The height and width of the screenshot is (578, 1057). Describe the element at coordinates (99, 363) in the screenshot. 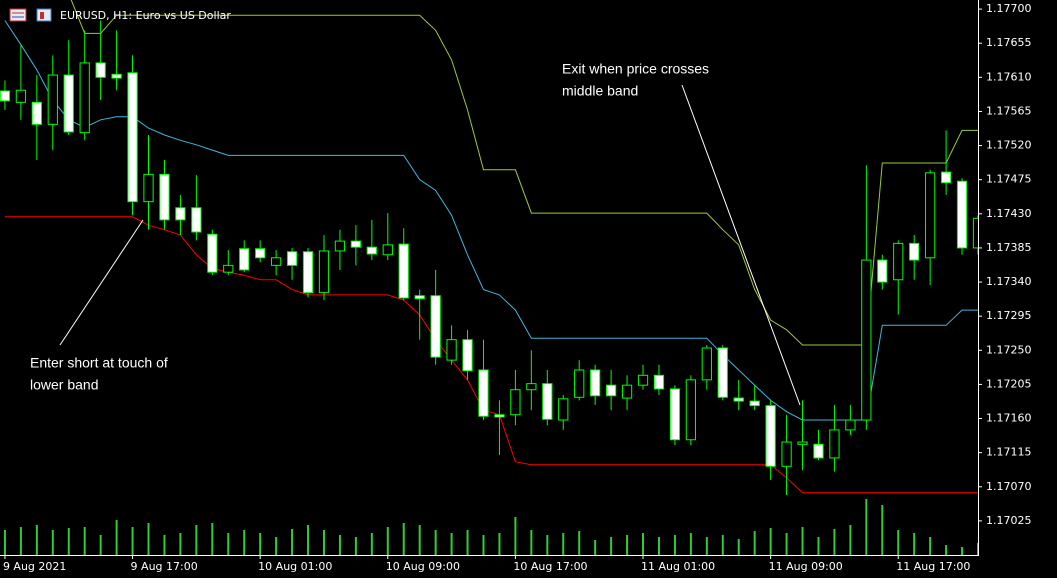

I see `annotation-text: Enter short at touch of` at that location.